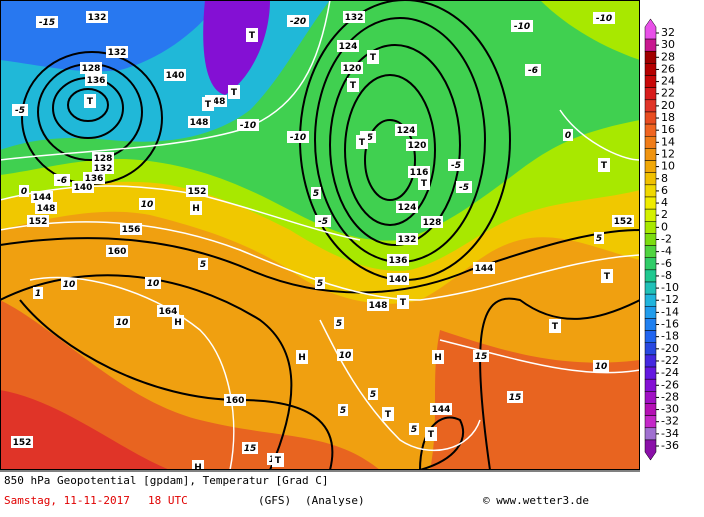 This screenshot has width=704, height=517. What do you see at coordinates (668, 141) in the screenshot?
I see `legend-tick-label: 14` at bounding box center [668, 141].